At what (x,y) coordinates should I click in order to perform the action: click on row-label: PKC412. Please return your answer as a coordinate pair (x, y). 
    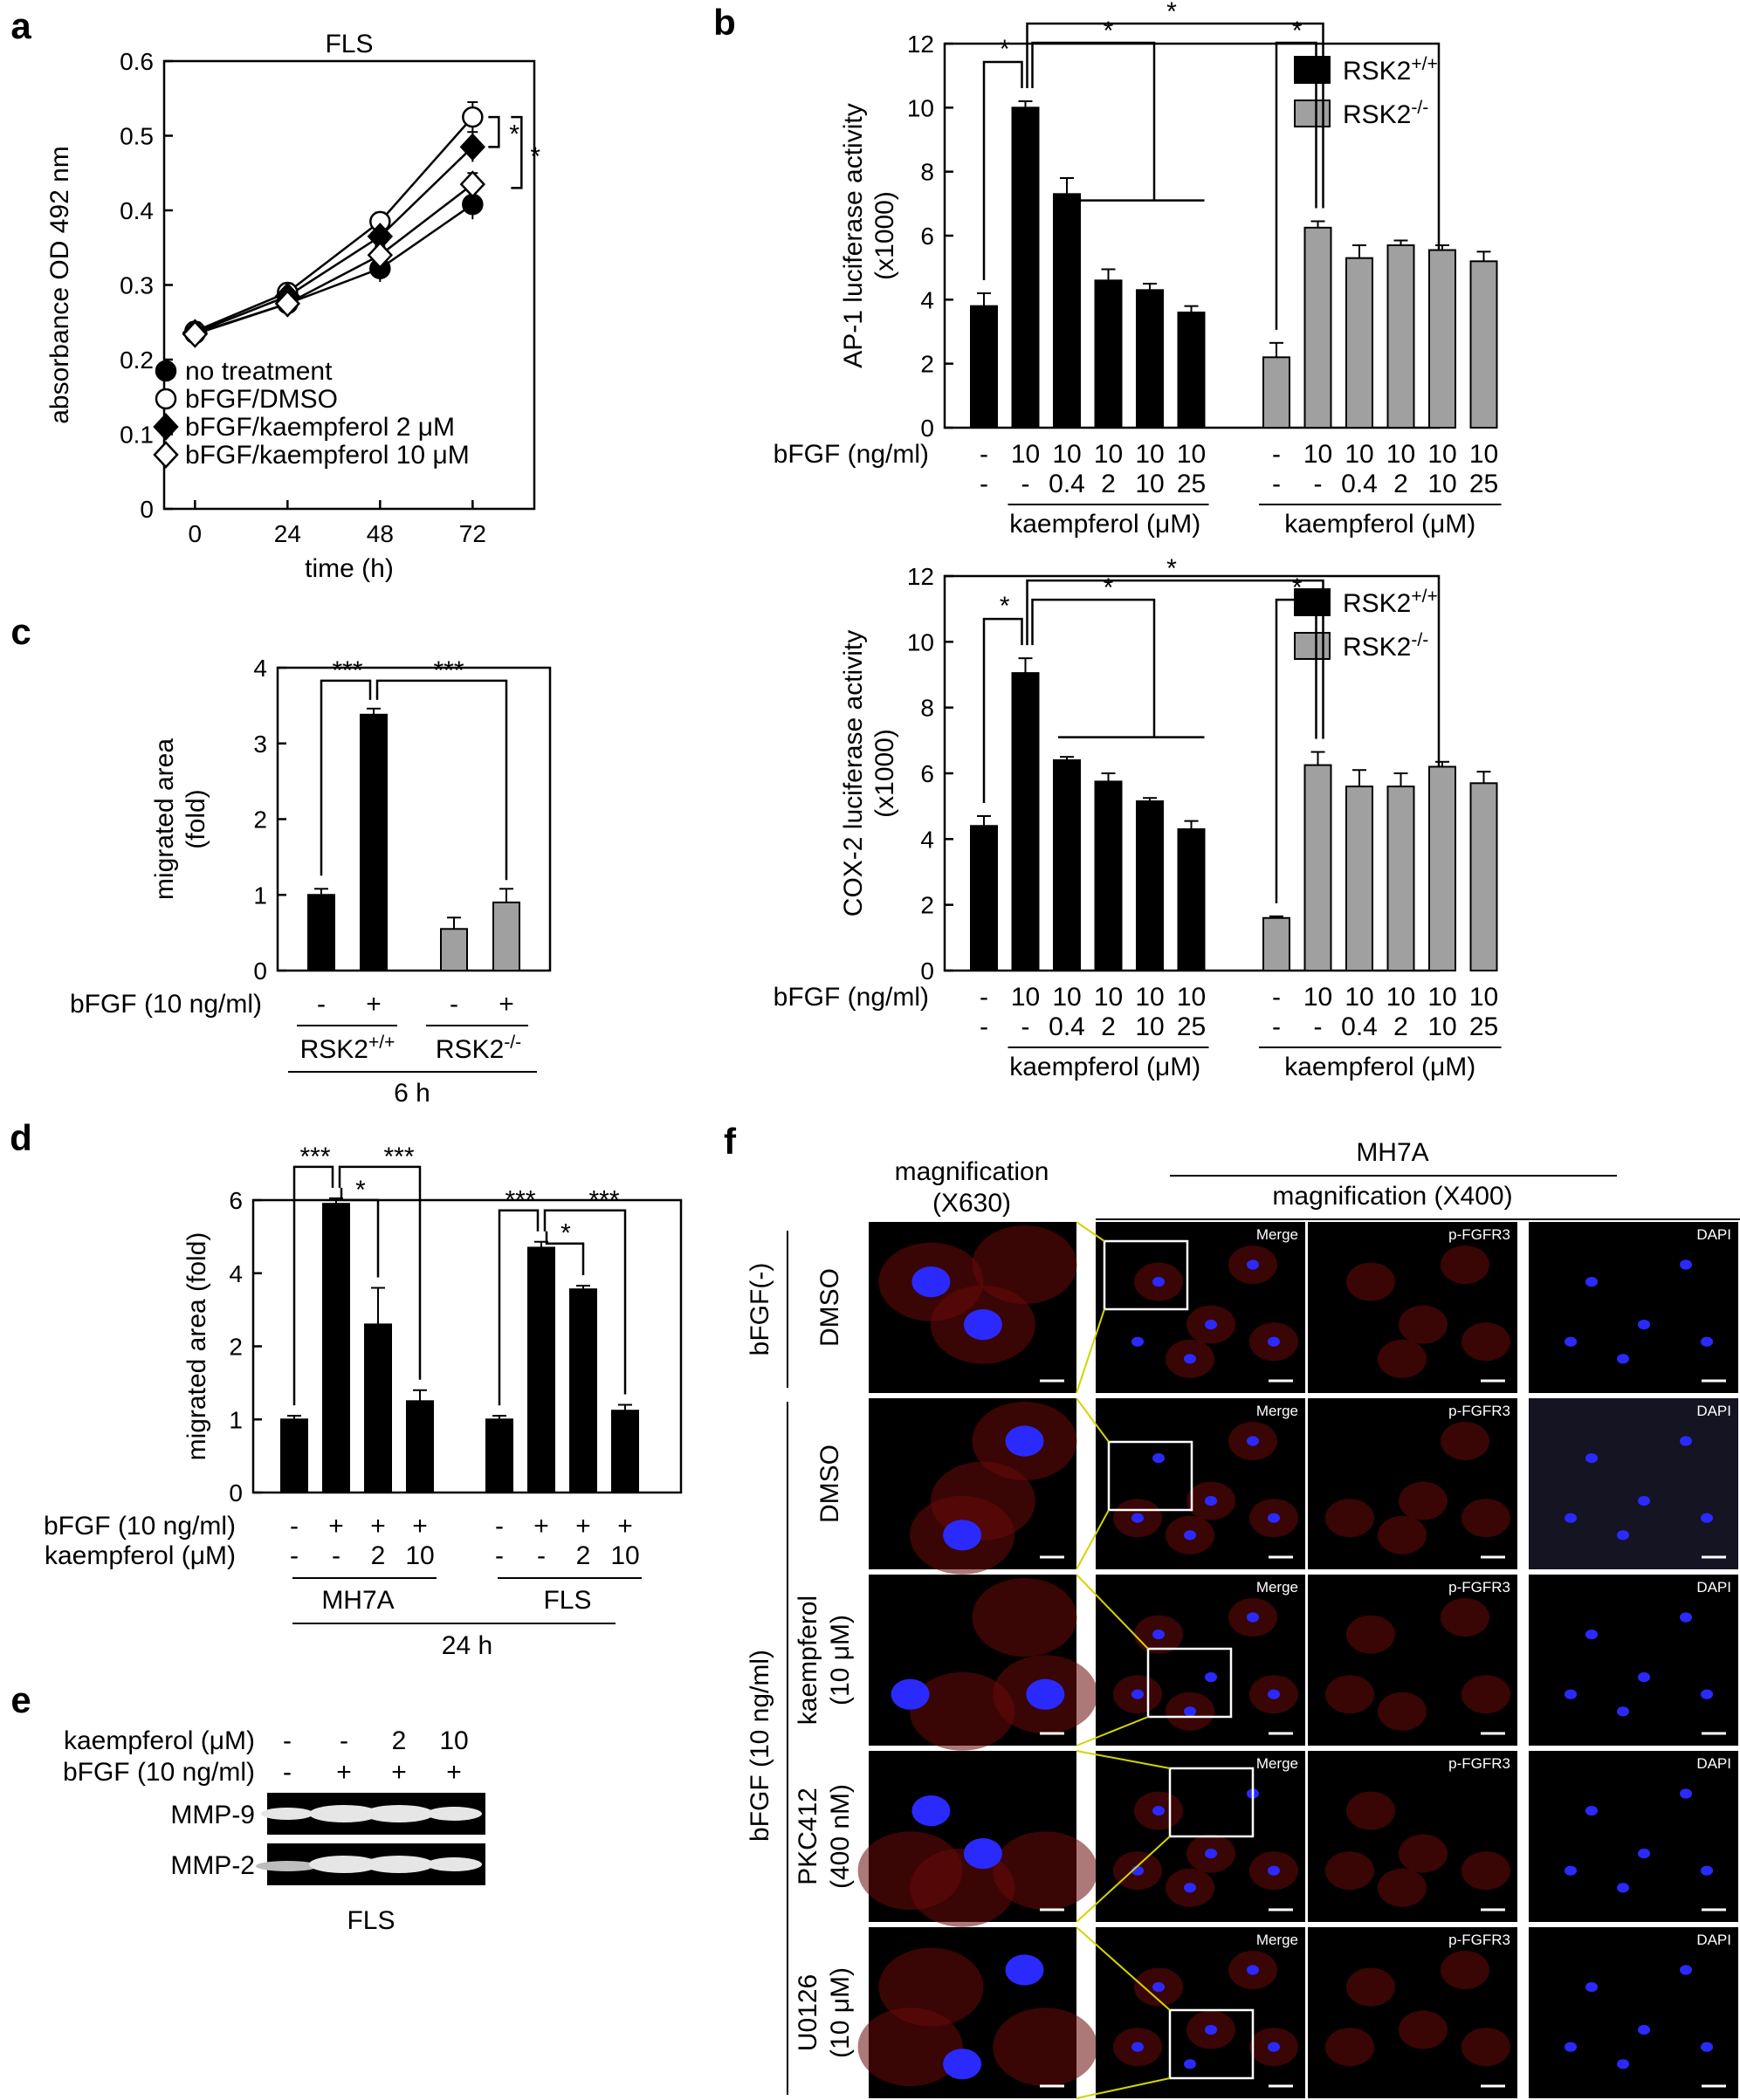
    Looking at the image, I should click on (808, 1836).